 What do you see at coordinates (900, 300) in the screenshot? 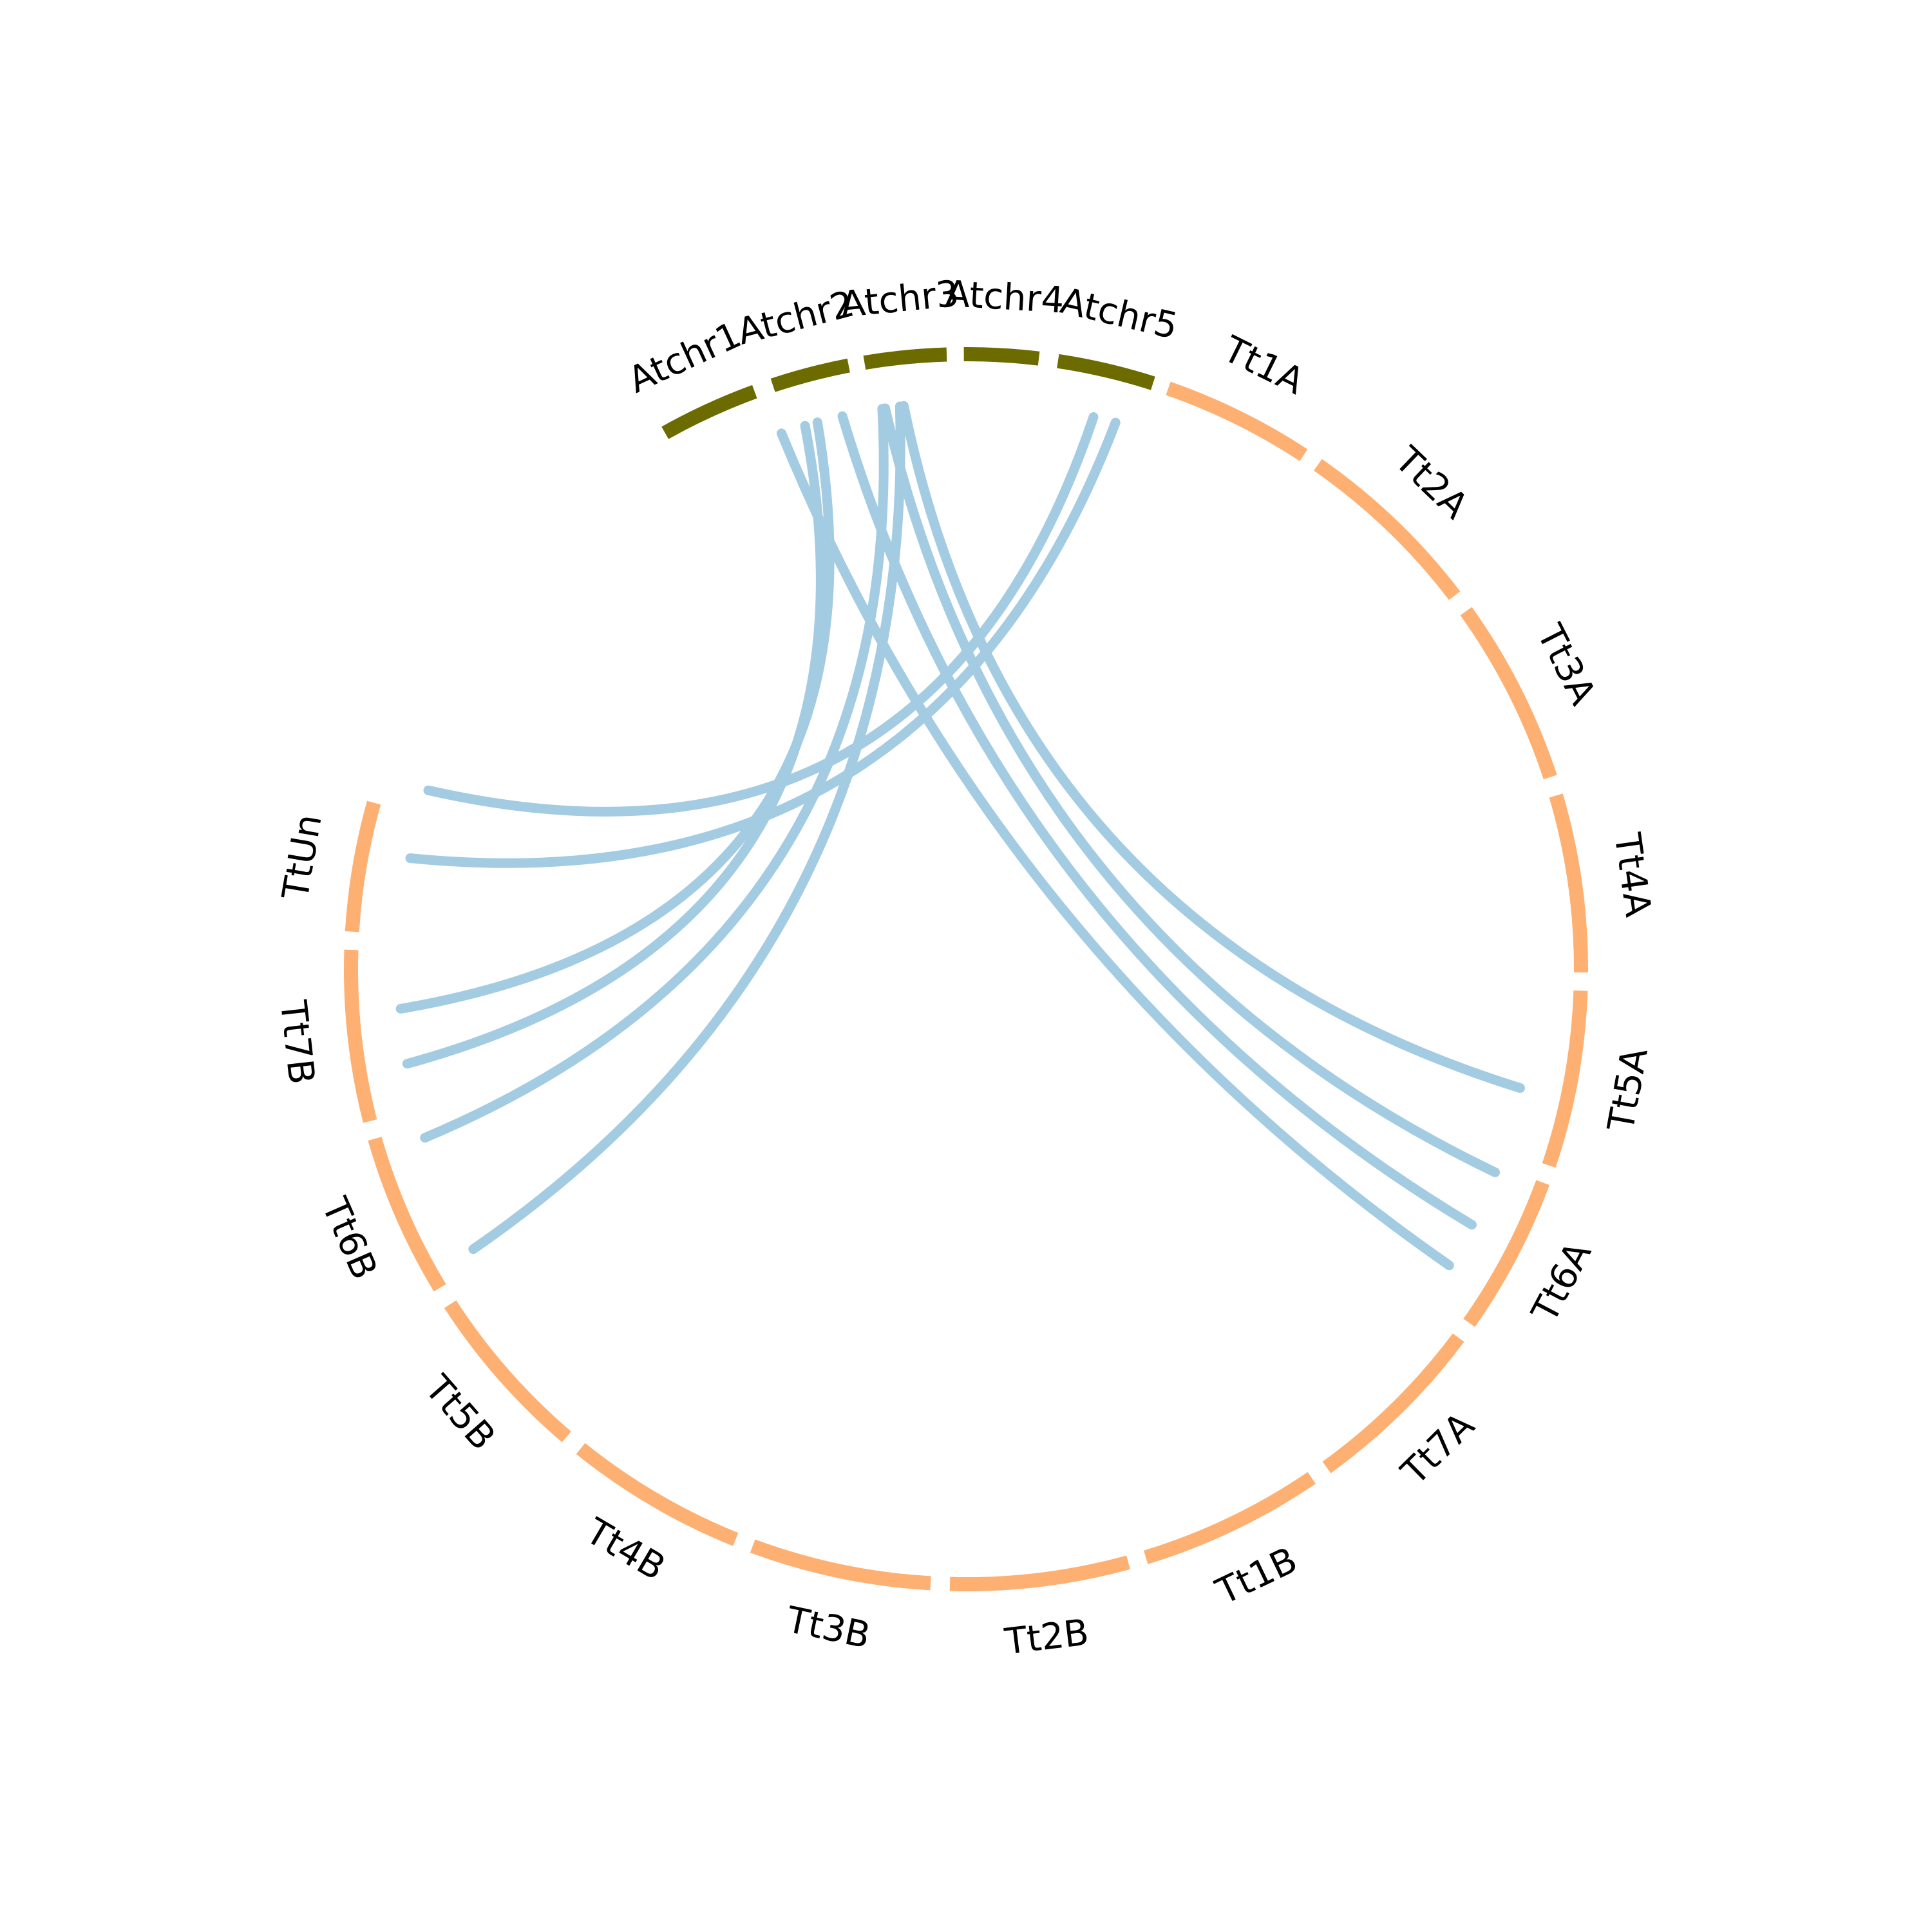
I see `segment-label-atchr3: Atchr3` at bounding box center [900, 300].